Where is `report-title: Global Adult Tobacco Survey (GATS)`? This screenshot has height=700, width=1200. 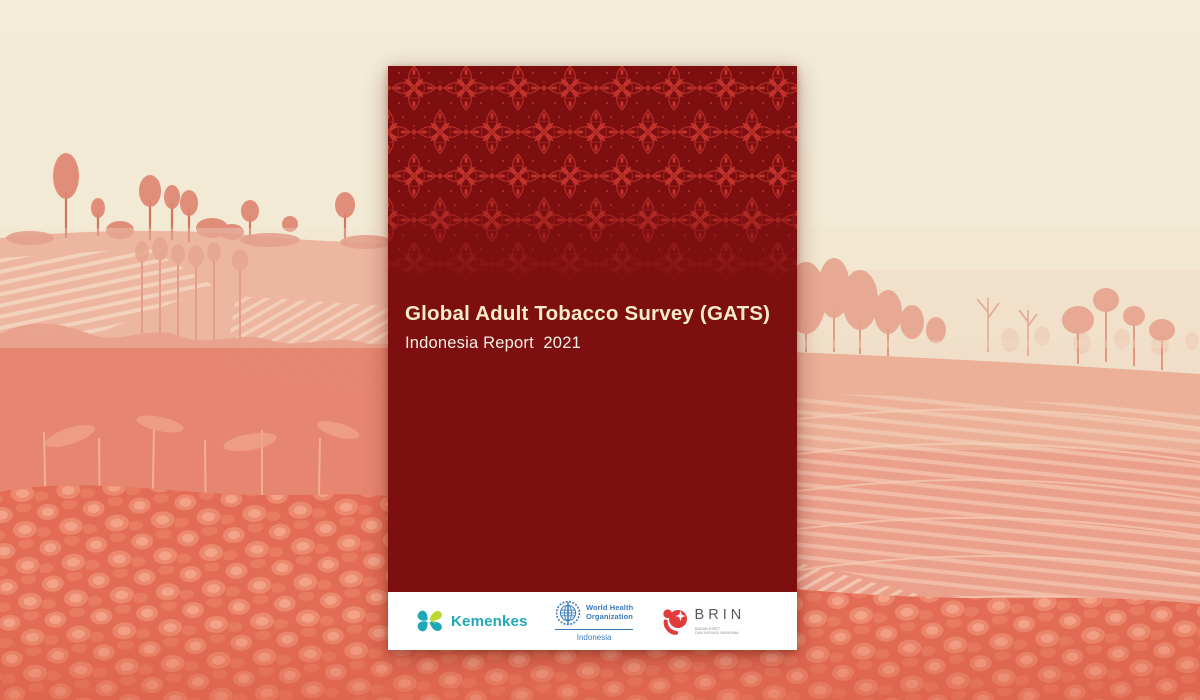
report-title: Global Adult Tobacco Survey (GATS) is located at coordinates (588, 313).